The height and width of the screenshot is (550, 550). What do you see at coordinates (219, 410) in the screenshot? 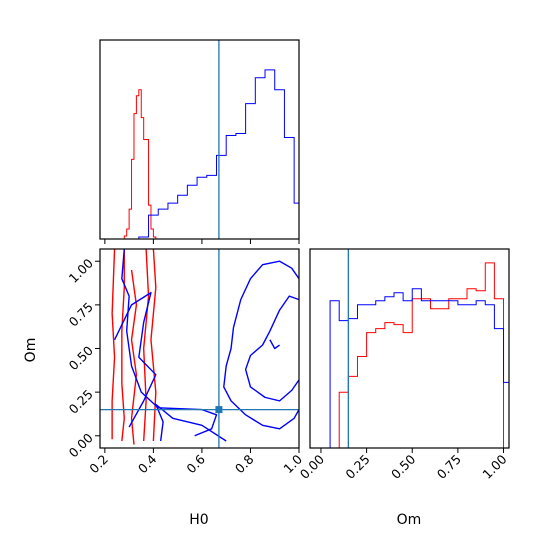
I see `truth-marker` at bounding box center [219, 410].